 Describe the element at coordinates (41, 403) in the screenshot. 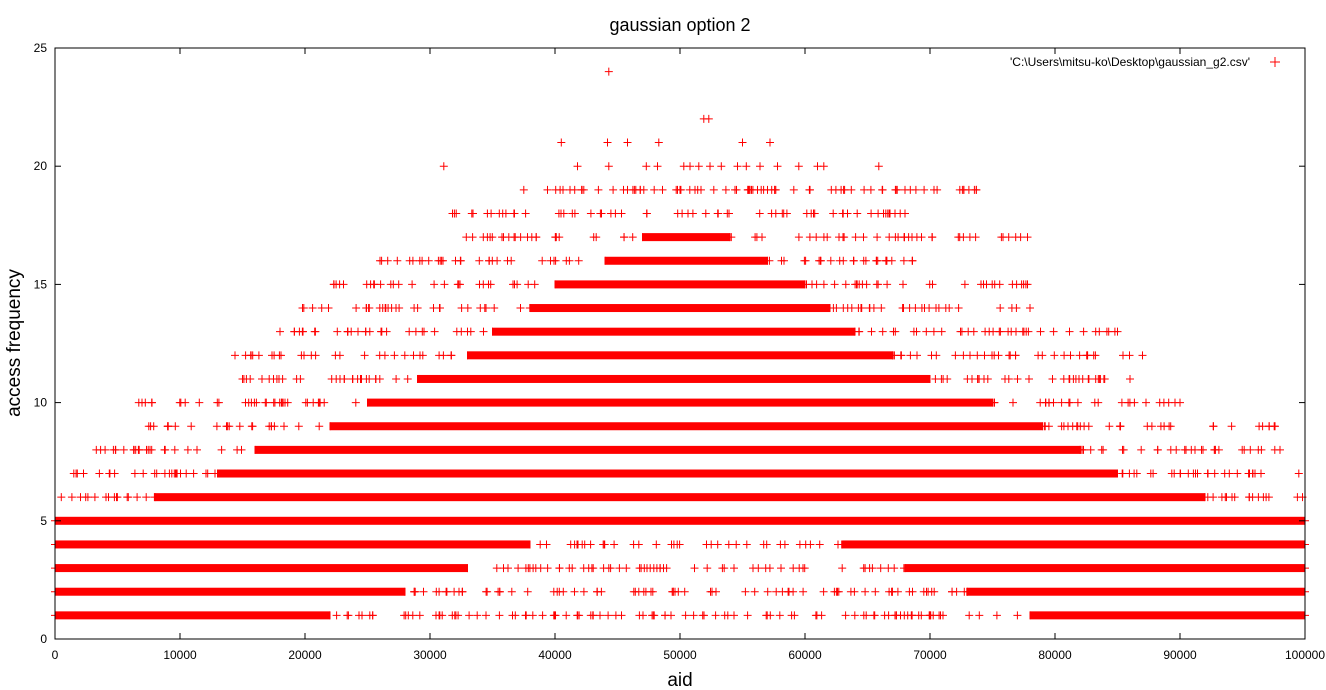

I see `y-tick-label: 10` at that location.